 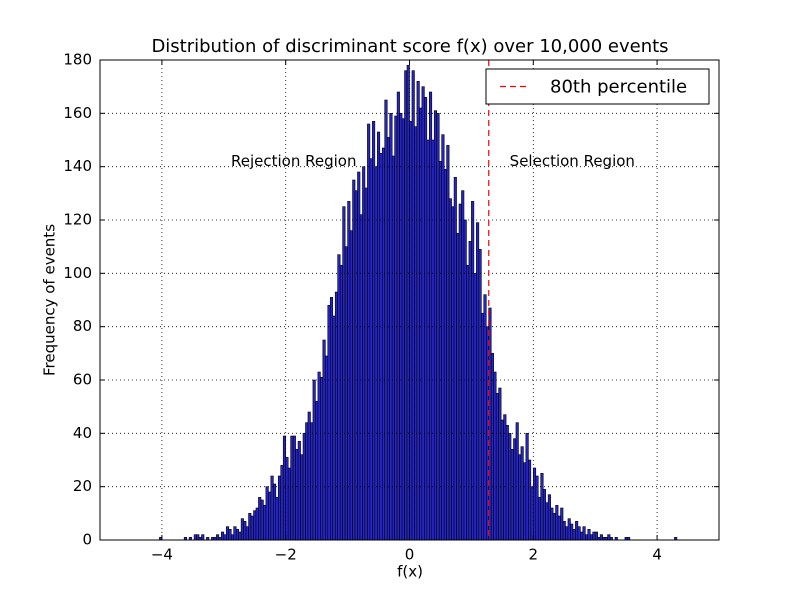 What do you see at coordinates (572, 161) in the screenshot?
I see `annotation: Selection Region` at bounding box center [572, 161].